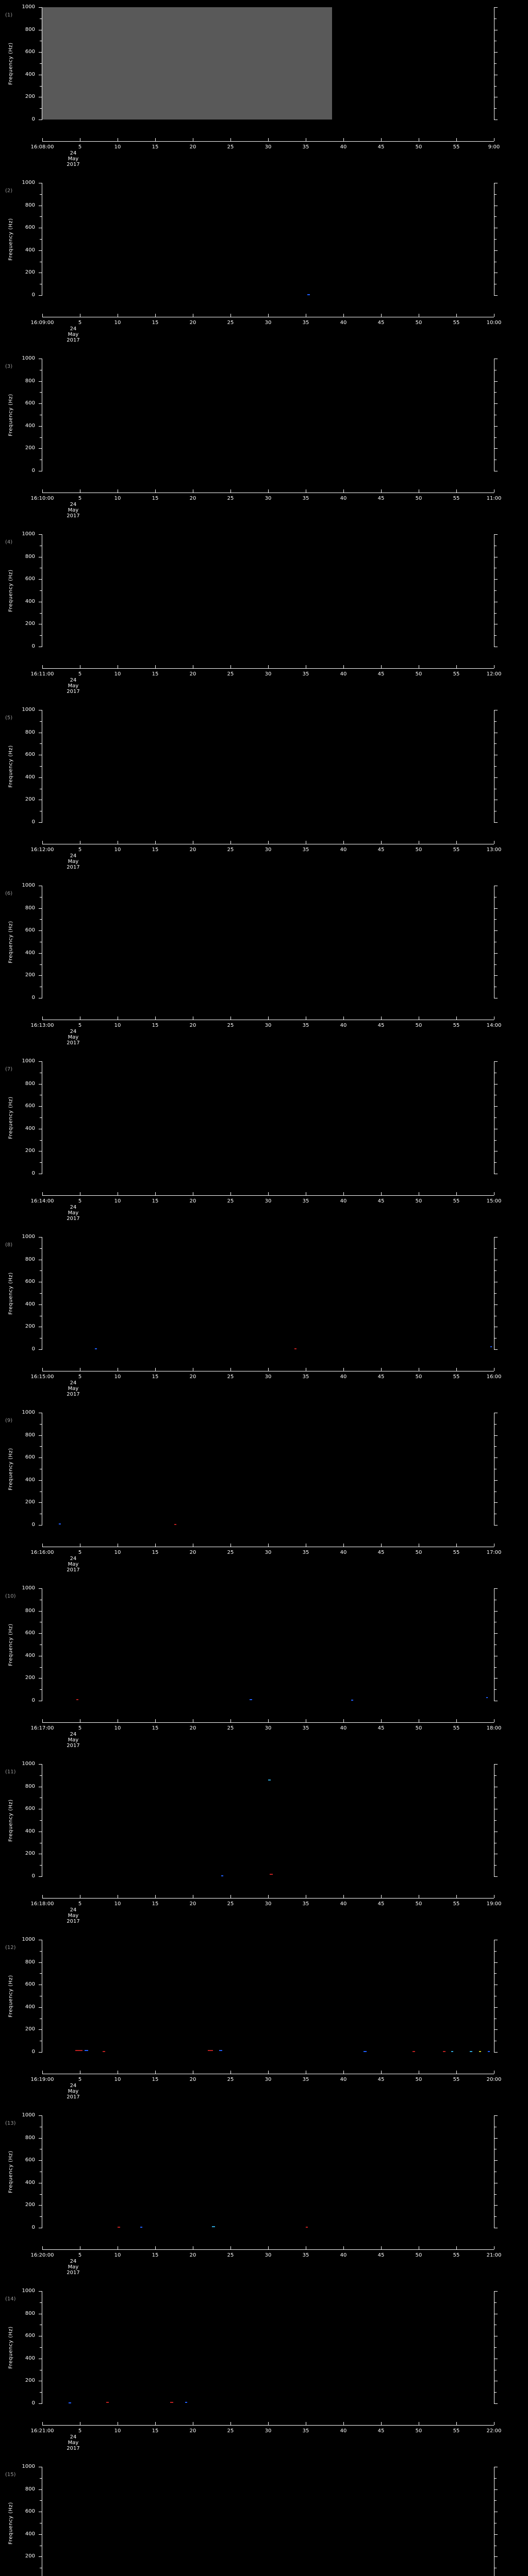 This screenshot has width=528, height=2576. I want to click on x-tick-label: 11:00, so click(494, 498).